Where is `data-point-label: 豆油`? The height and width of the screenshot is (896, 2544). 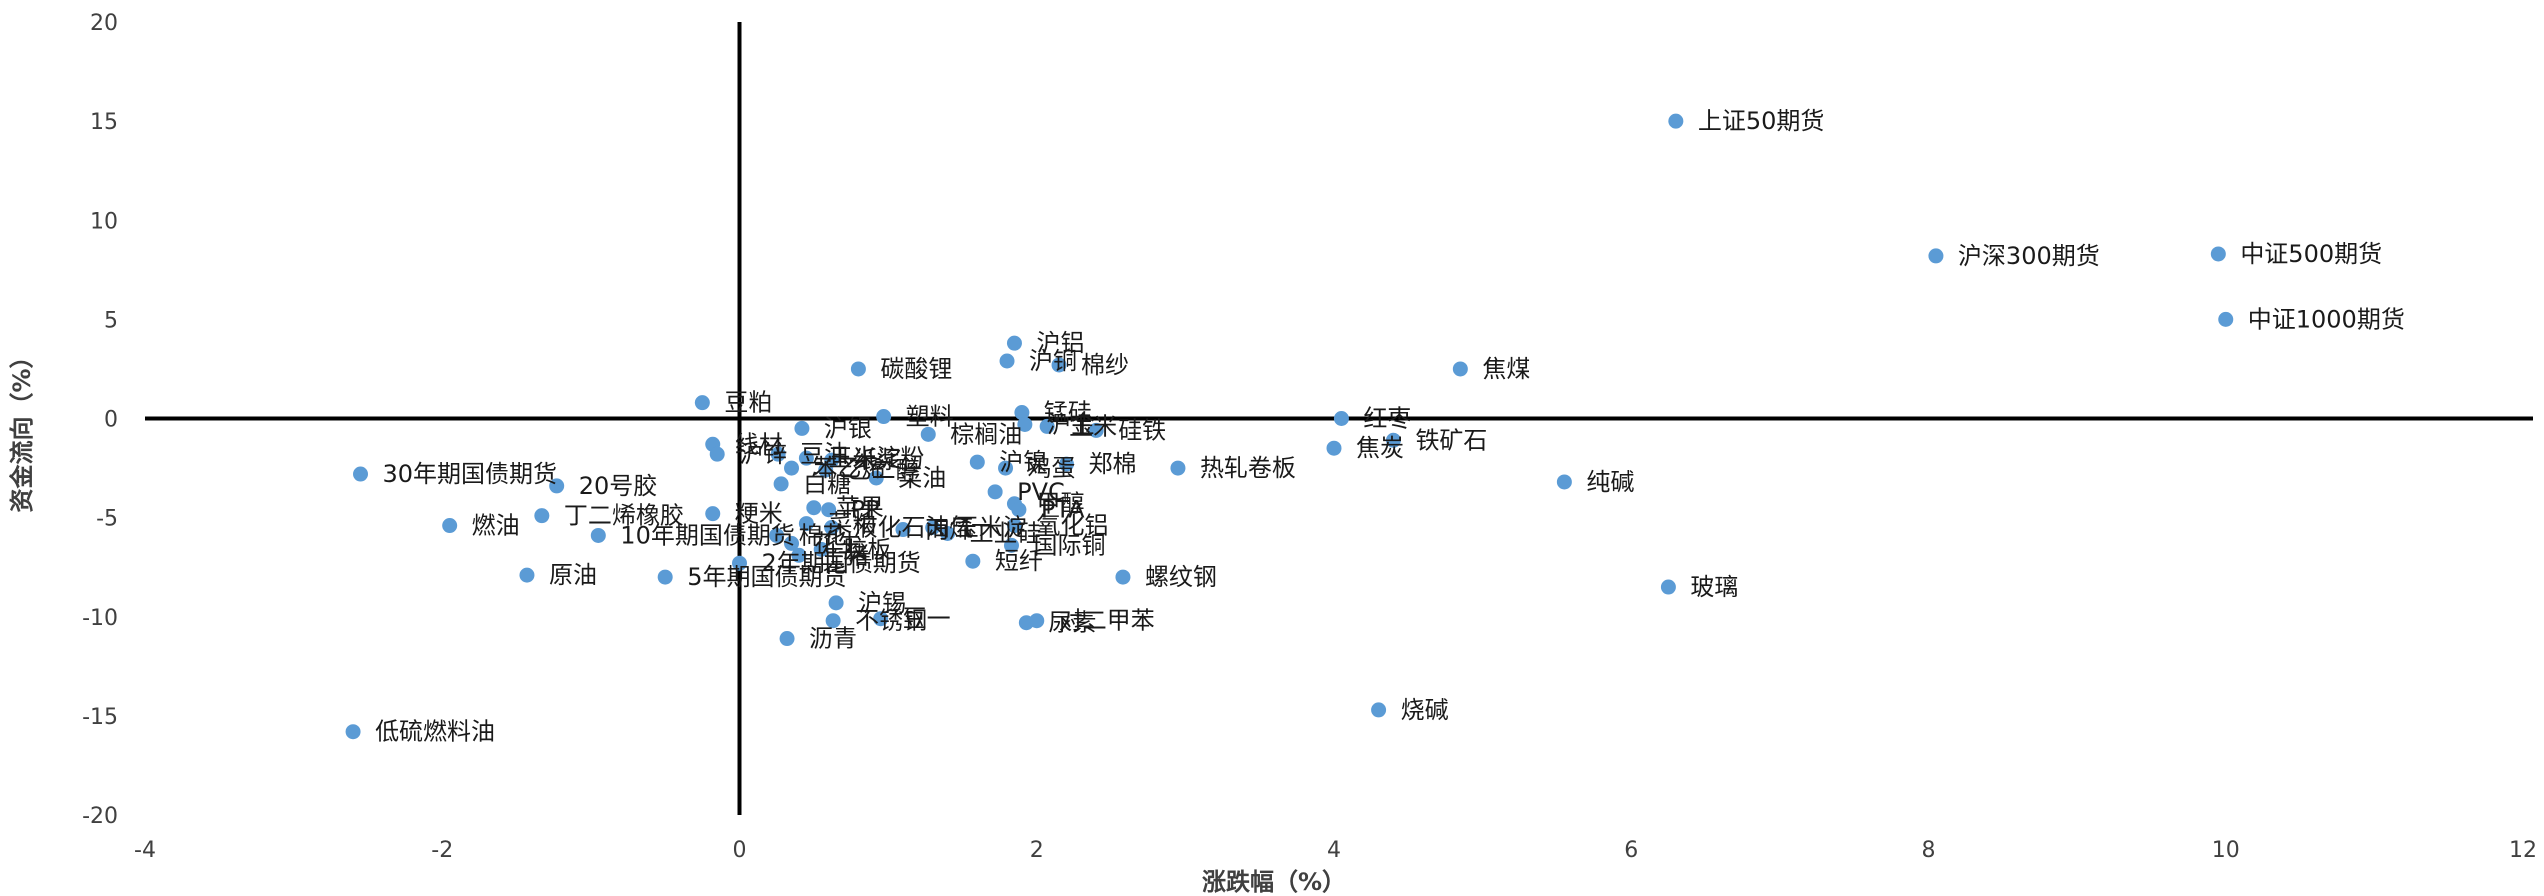
data-point-label: 豆油 is located at coordinates (824, 454).